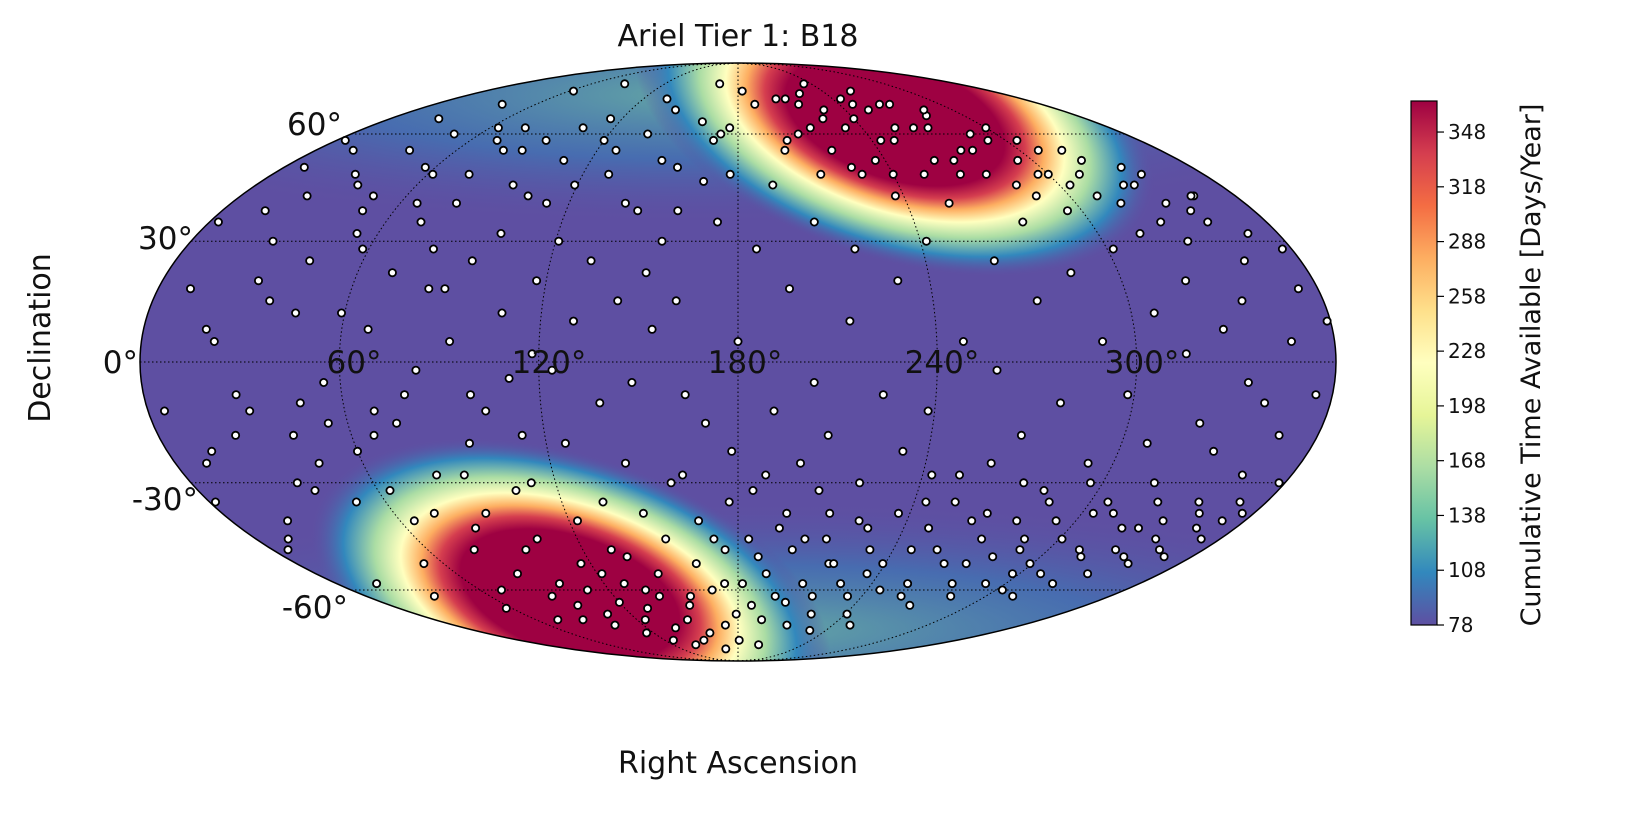 The width and height of the screenshot is (1625, 830). What do you see at coordinates (1424, 363) in the screenshot?
I see `colorbar-bar` at bounding box center [1424, 363].